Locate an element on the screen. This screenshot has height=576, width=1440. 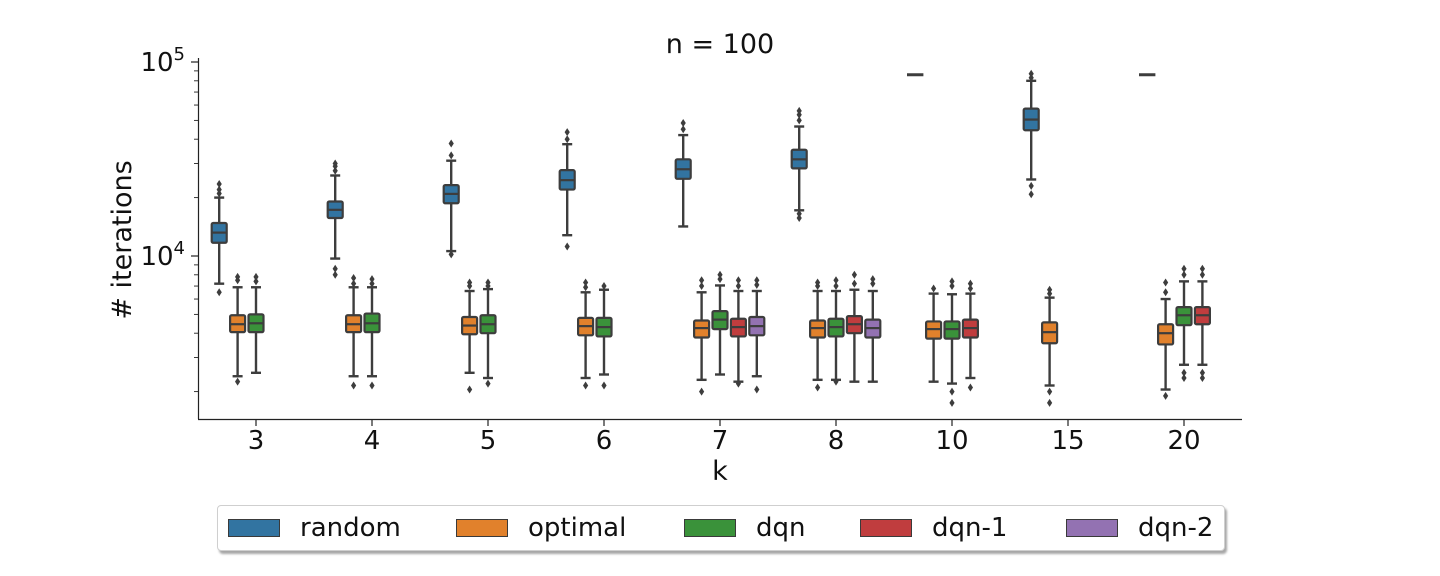
legend-label-dqn-1: dqn-1 is located at coordinates (970, 528).